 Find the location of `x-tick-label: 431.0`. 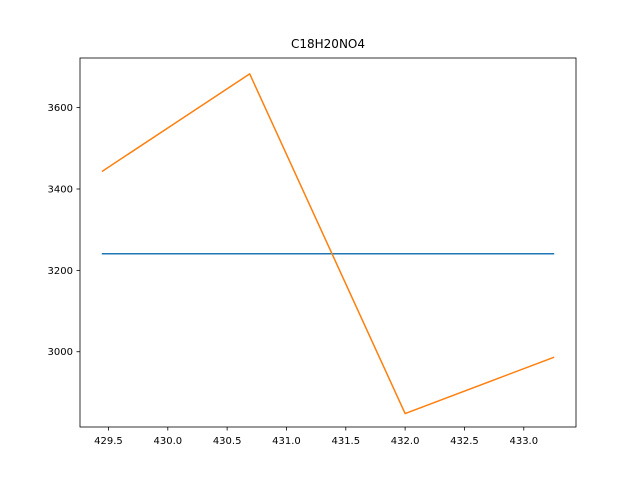

x-tick-label: 431.0 is located at coordinates (286, 441).